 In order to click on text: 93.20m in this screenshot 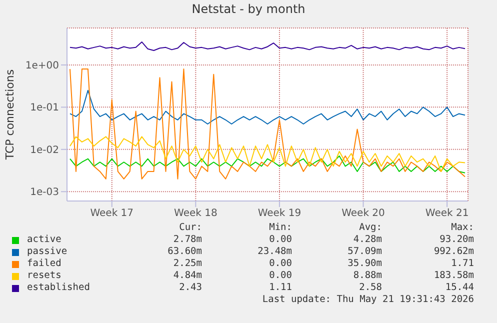, I will do `click(456, 240)`.